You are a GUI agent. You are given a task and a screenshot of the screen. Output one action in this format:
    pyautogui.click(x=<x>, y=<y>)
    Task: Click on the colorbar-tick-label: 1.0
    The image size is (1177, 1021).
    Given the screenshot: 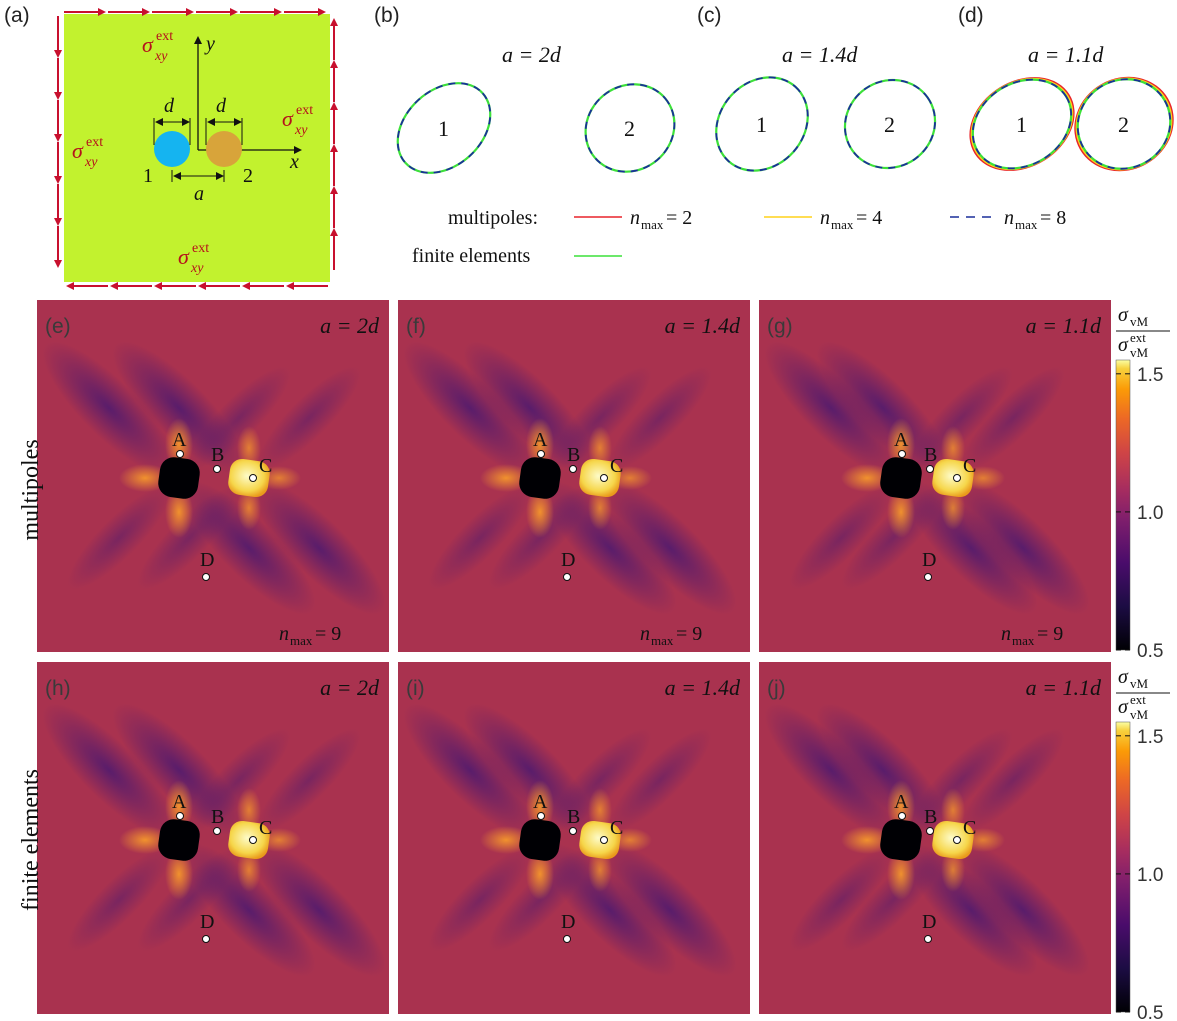 What is the action you would take?
    pyautogui.click(x=1150, y=875)
    